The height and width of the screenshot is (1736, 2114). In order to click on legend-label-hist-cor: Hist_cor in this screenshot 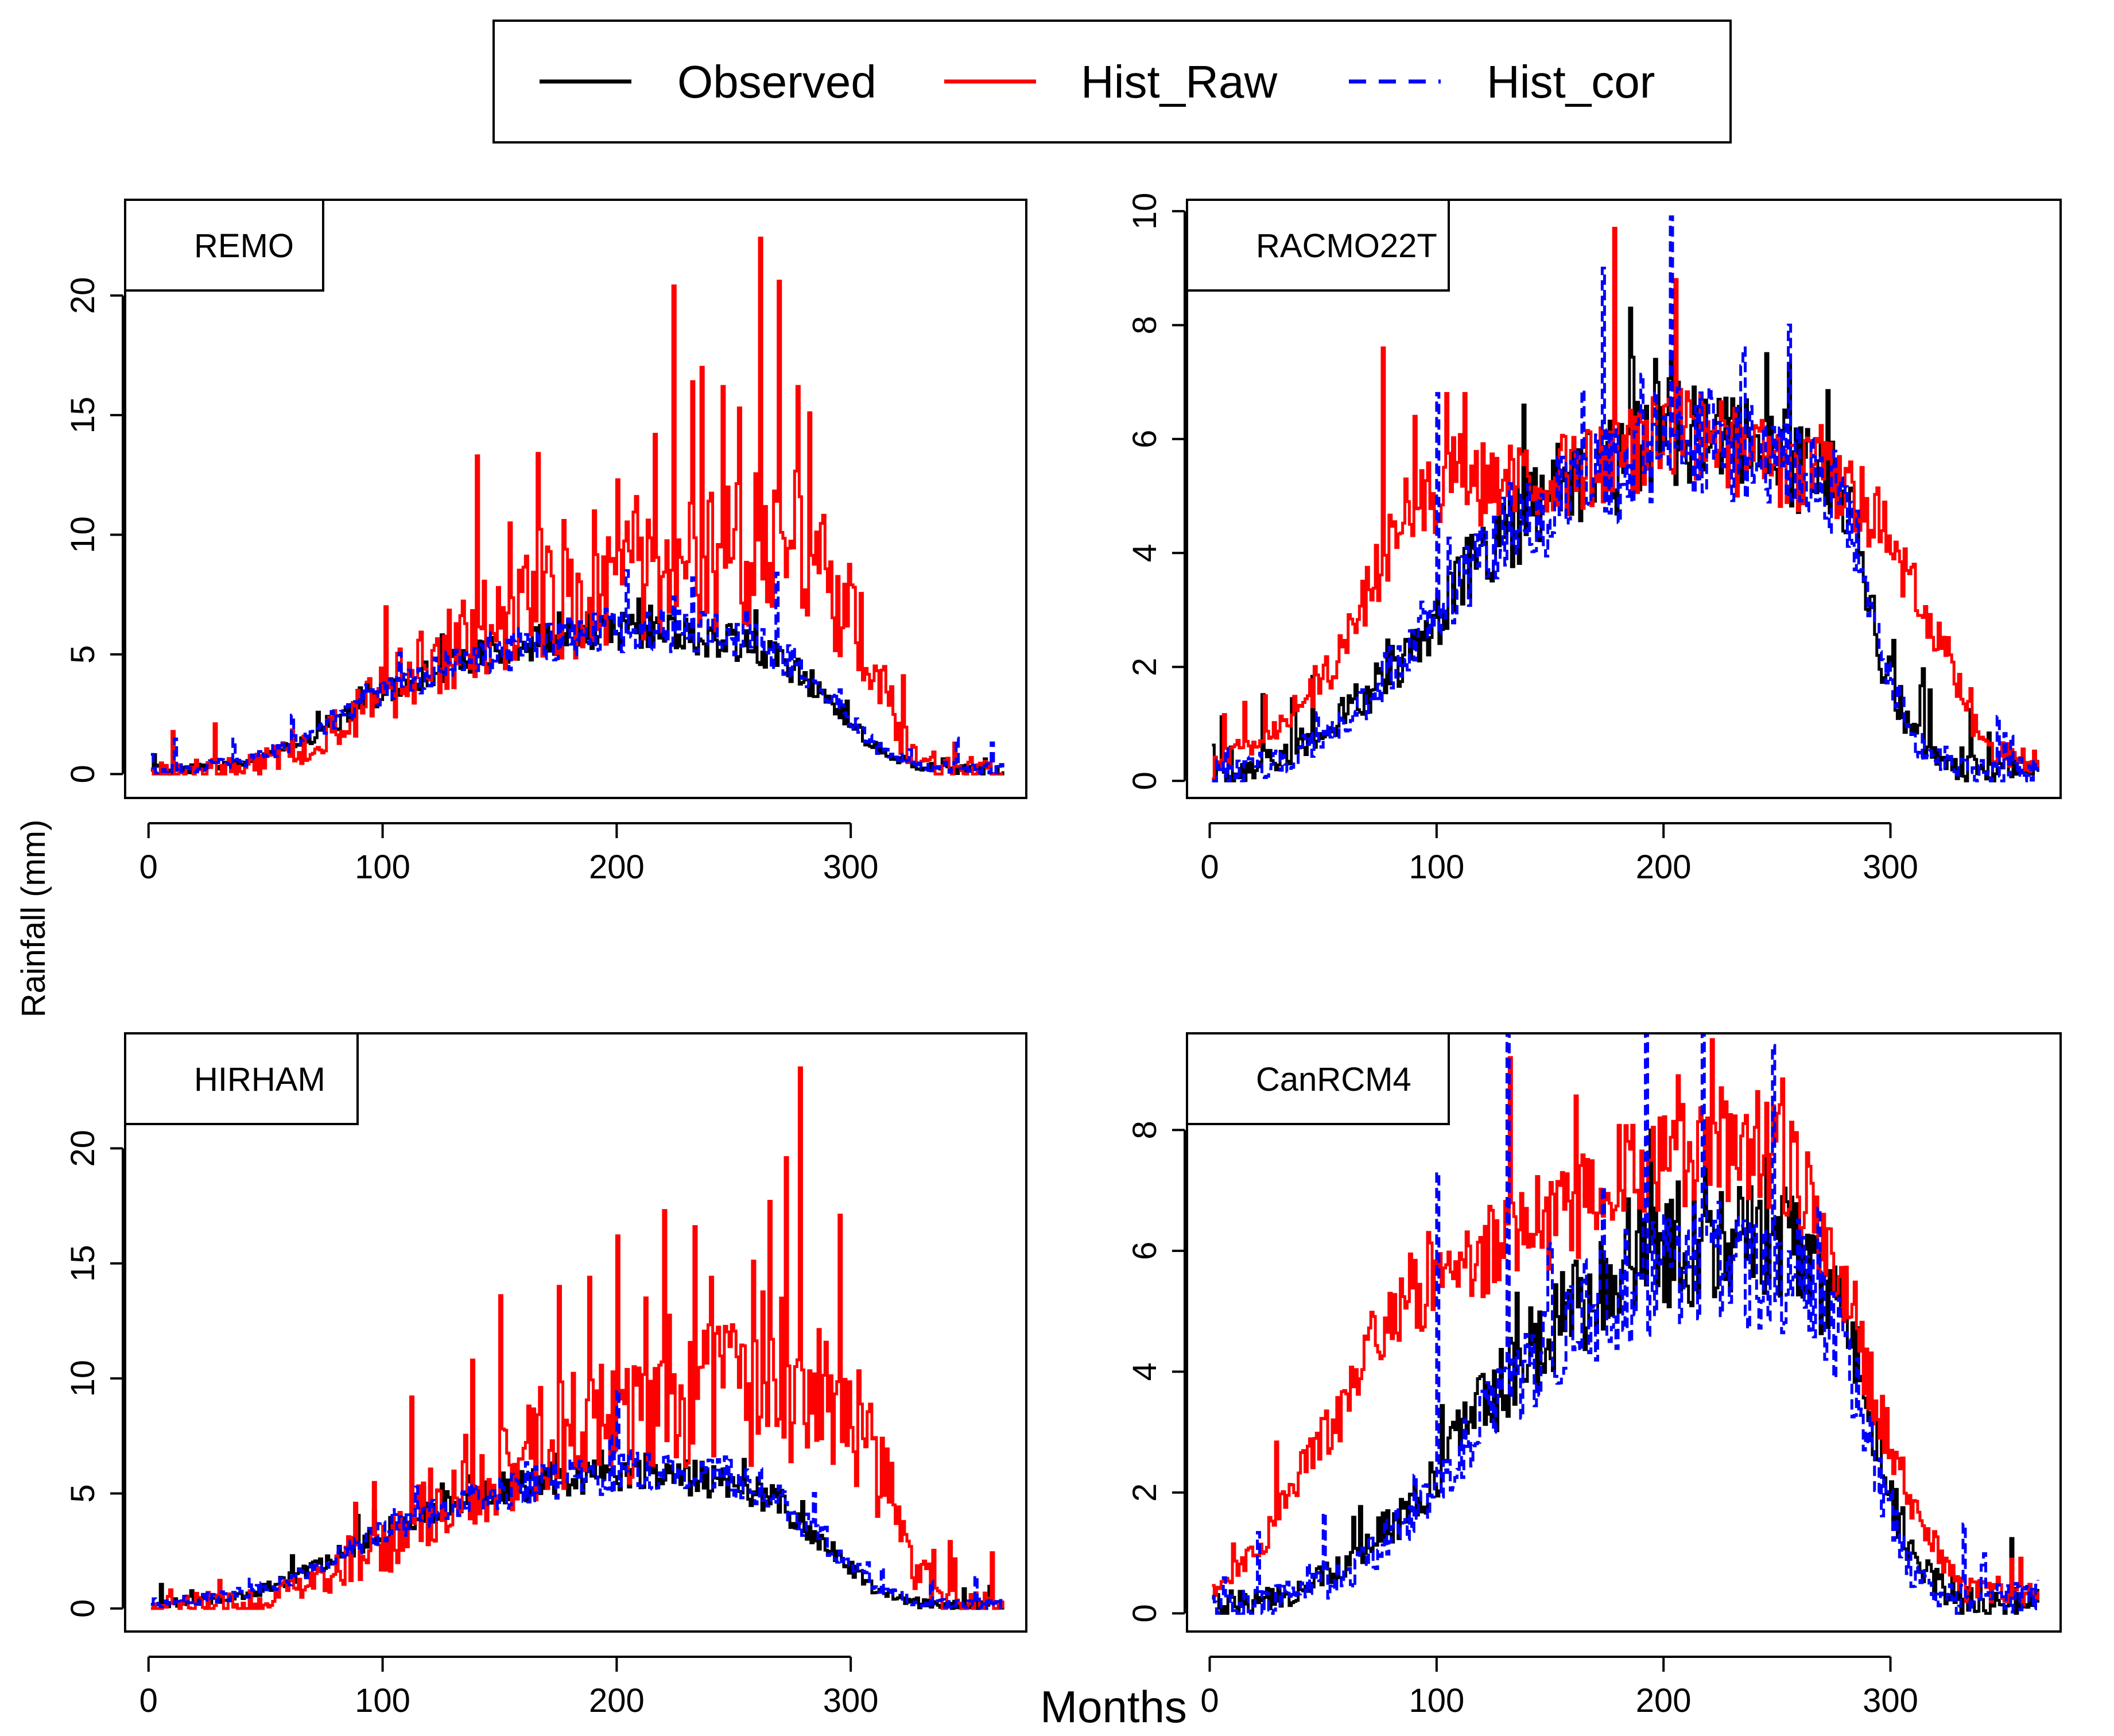, I will do `click(1571, 81)`.